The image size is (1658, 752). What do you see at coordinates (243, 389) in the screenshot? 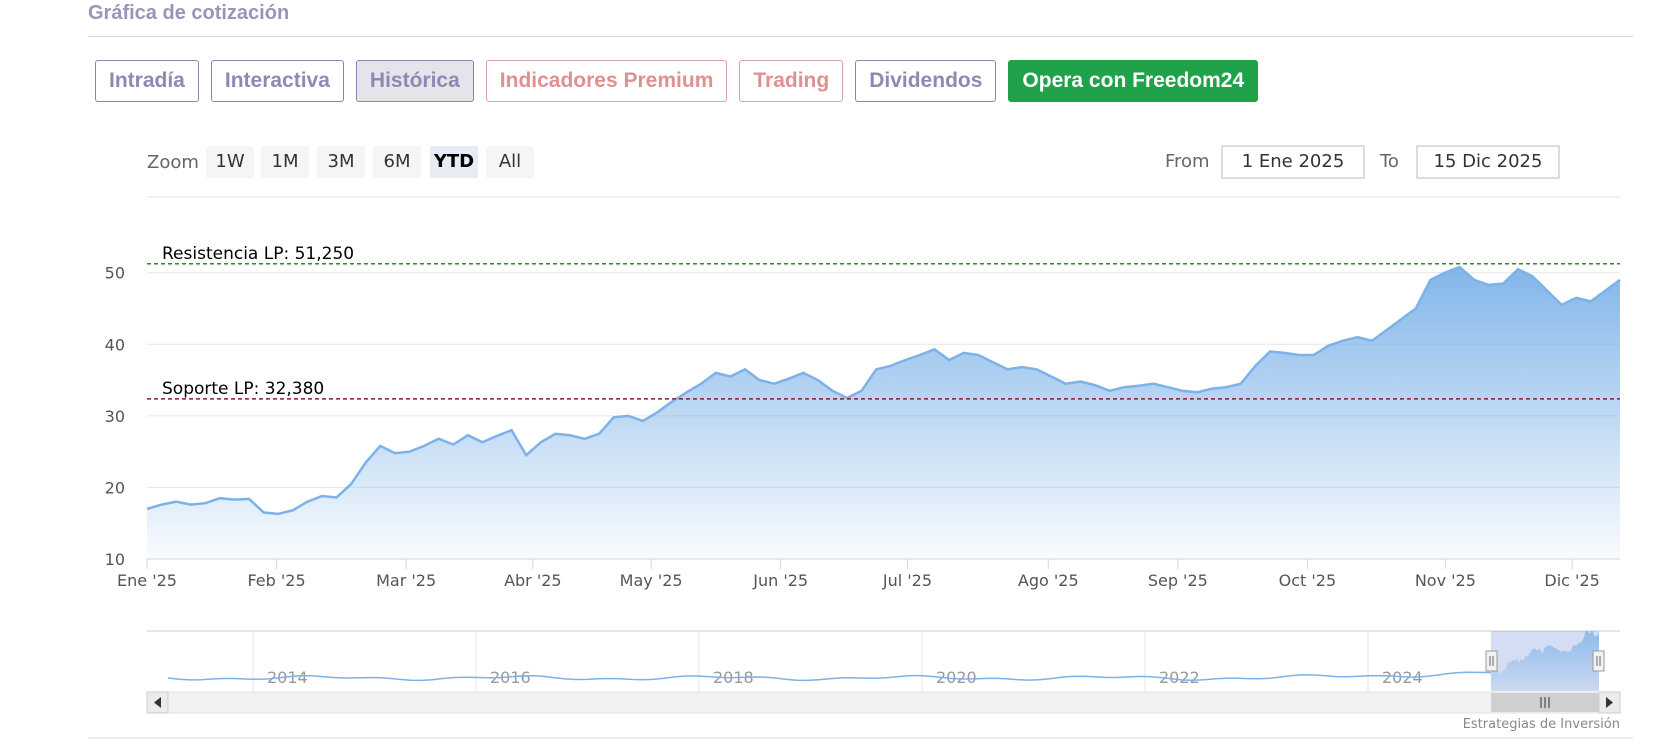
I see `support-label: Soporte LP: 32,380` at bounding box center [243, 389].